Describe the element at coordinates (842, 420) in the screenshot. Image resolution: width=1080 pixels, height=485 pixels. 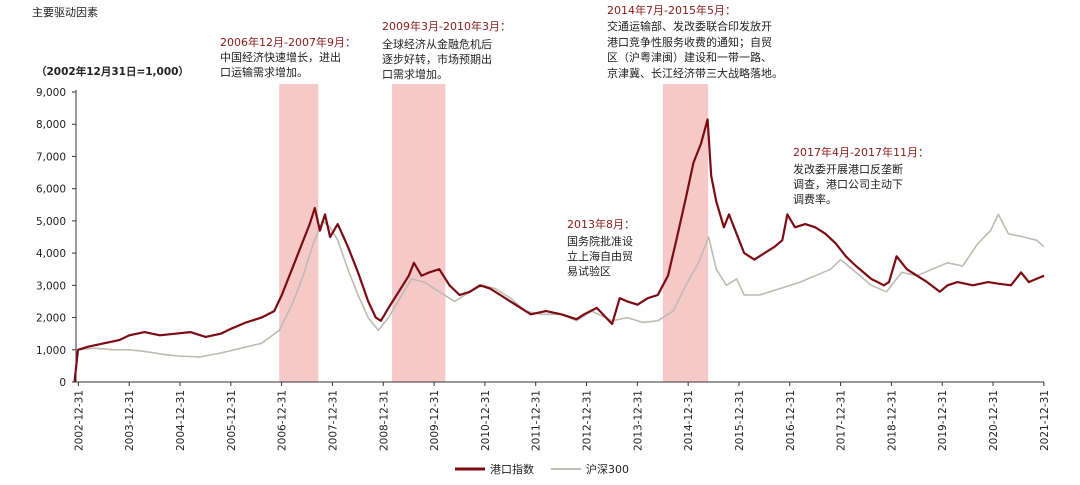
I see `x-tick-label: 2017-12-31` at that location.